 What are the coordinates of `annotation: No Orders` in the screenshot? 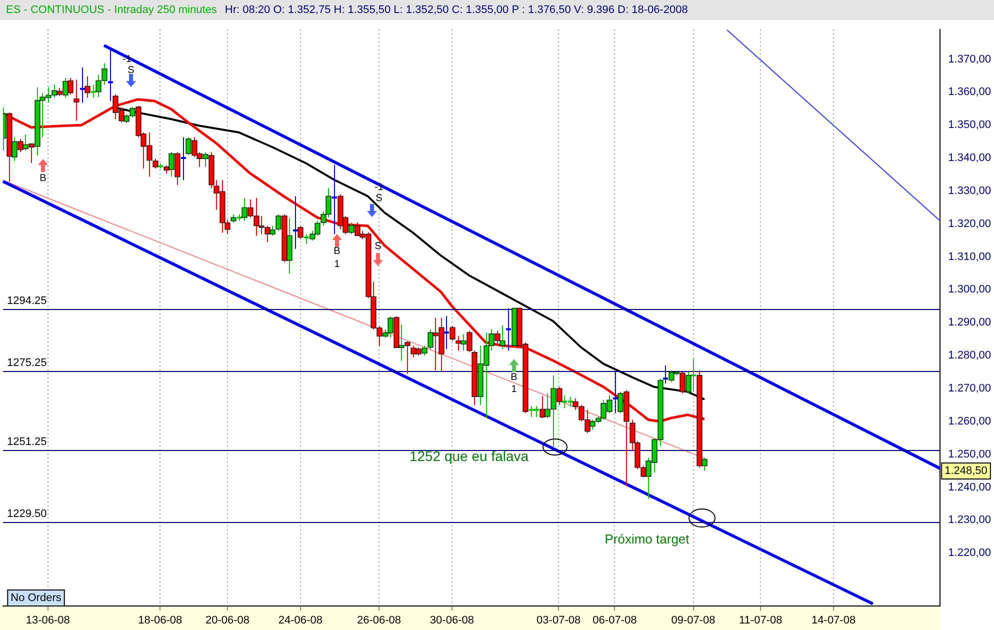 It's located at (36, 598).